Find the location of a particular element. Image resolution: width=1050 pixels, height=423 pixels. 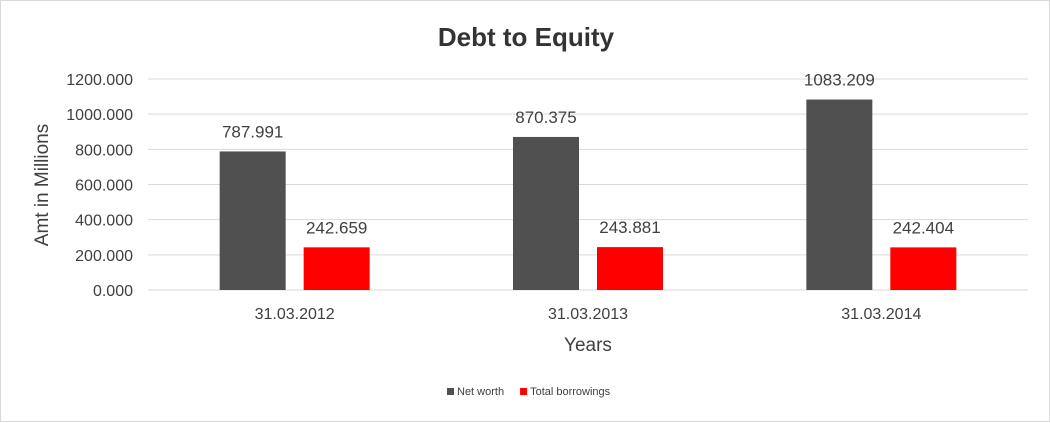

y-tick-label: 800.000 is located at coordinates (104, 150).